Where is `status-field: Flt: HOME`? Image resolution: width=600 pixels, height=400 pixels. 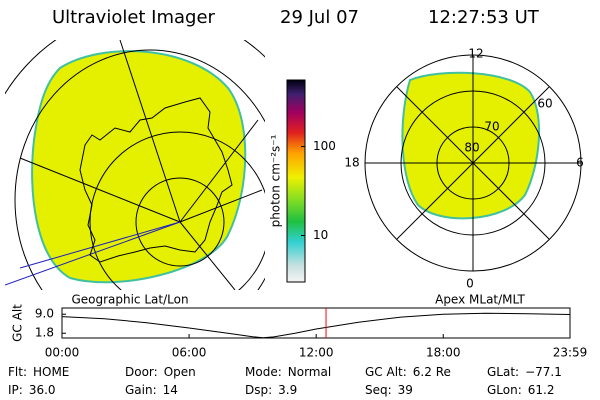 status-field: Flt: HOME is located at coordinates (38, 372).